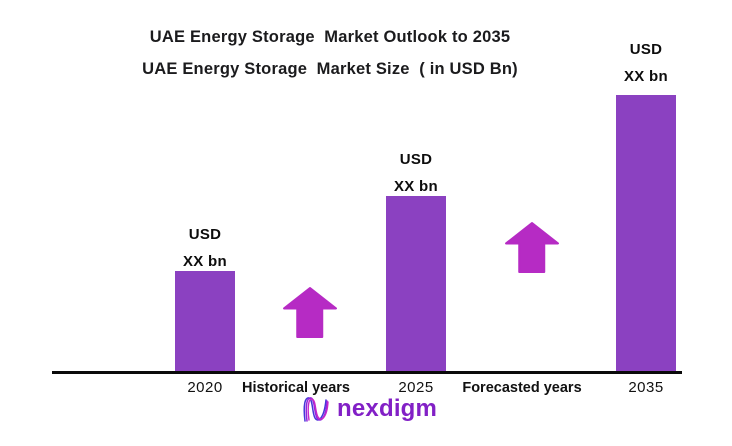  What do you see at coordinates (416, 387) in the screenshot?
I see `x-tick-2025: 2025` at bounding box center [416, 387].